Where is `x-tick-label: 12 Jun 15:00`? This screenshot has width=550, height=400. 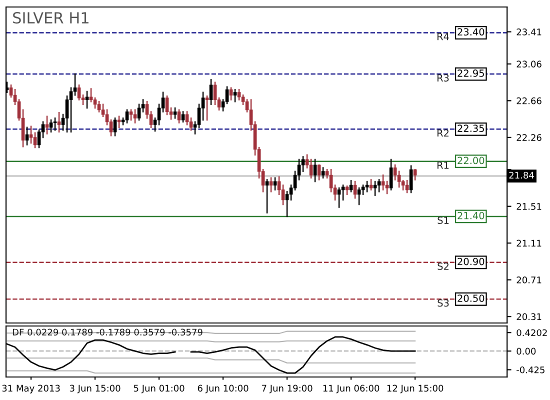
x-tick-label: 12 Jun 15:00 is located at coordinates (415, 389).